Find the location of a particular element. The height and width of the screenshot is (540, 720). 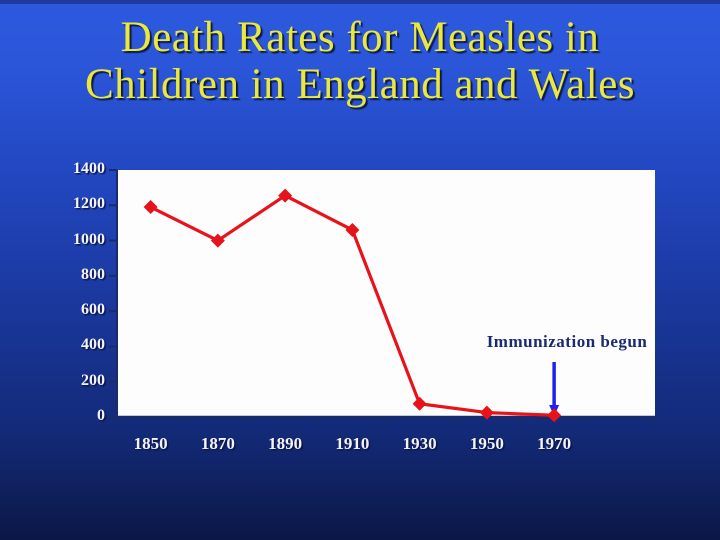

y-axis-tick-label: 200 is located at coordinates (93, 380).